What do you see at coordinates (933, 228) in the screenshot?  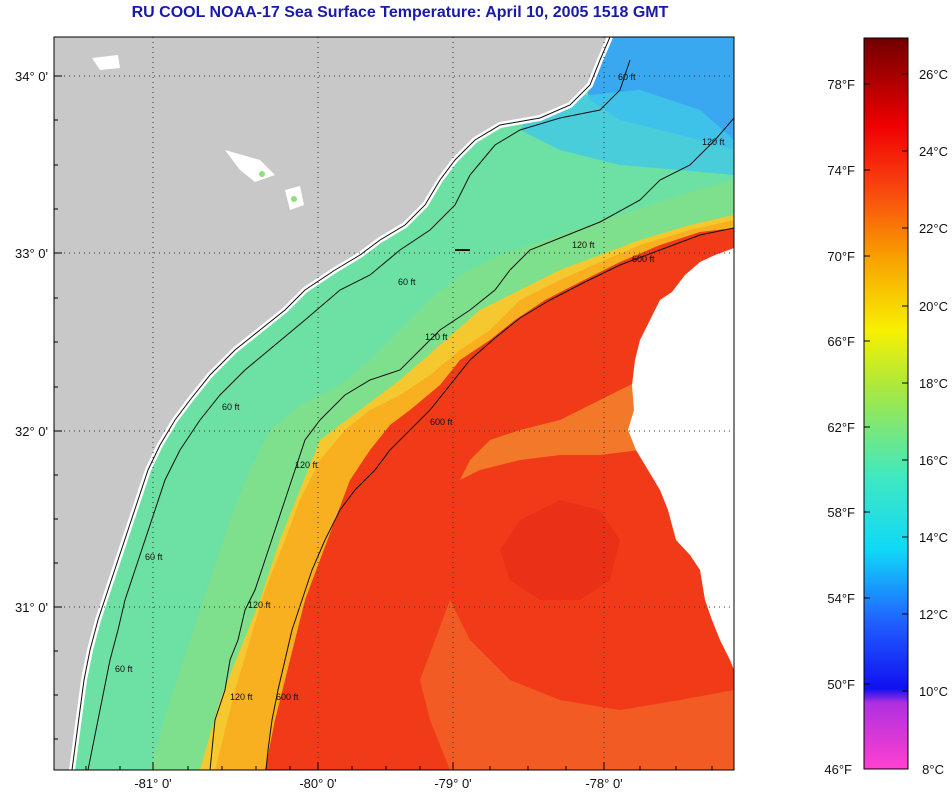 I see `colorbar-c-label: 22°C` at bounding box center [933, 228].